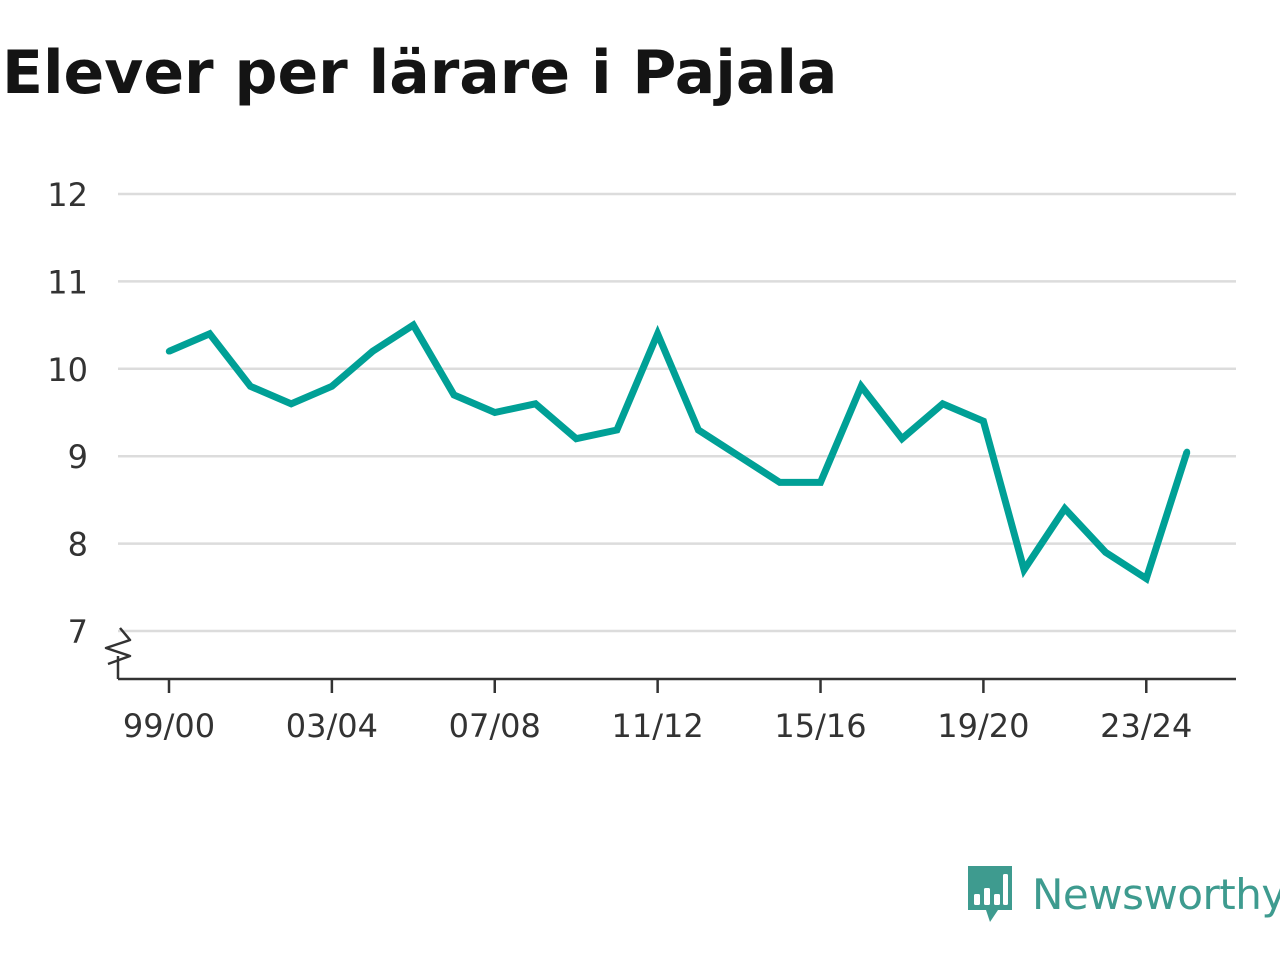 This screenshot has width=1280, height=960. I want to click on x-tick-label-11-12: 11/12, so click(658, 726).